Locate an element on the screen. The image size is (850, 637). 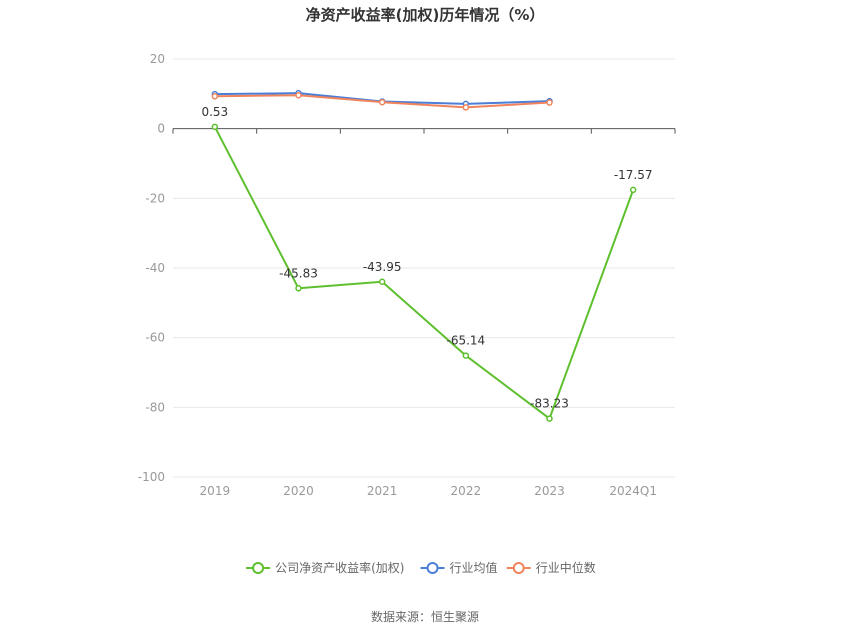
legend-item: 行业均值 is located at coordinates (459, 567).